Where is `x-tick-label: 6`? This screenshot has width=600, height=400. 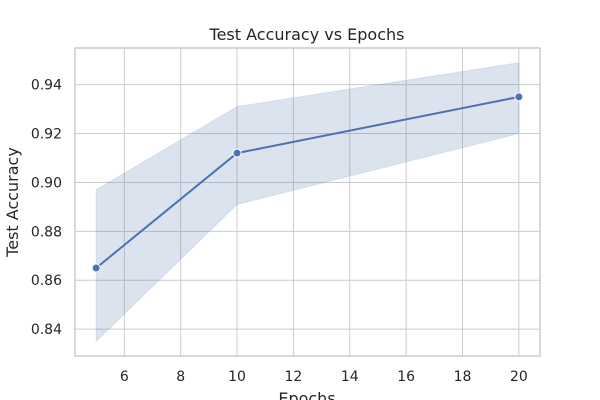 x-tick-label: 6 is located at coordinates (124, 377).